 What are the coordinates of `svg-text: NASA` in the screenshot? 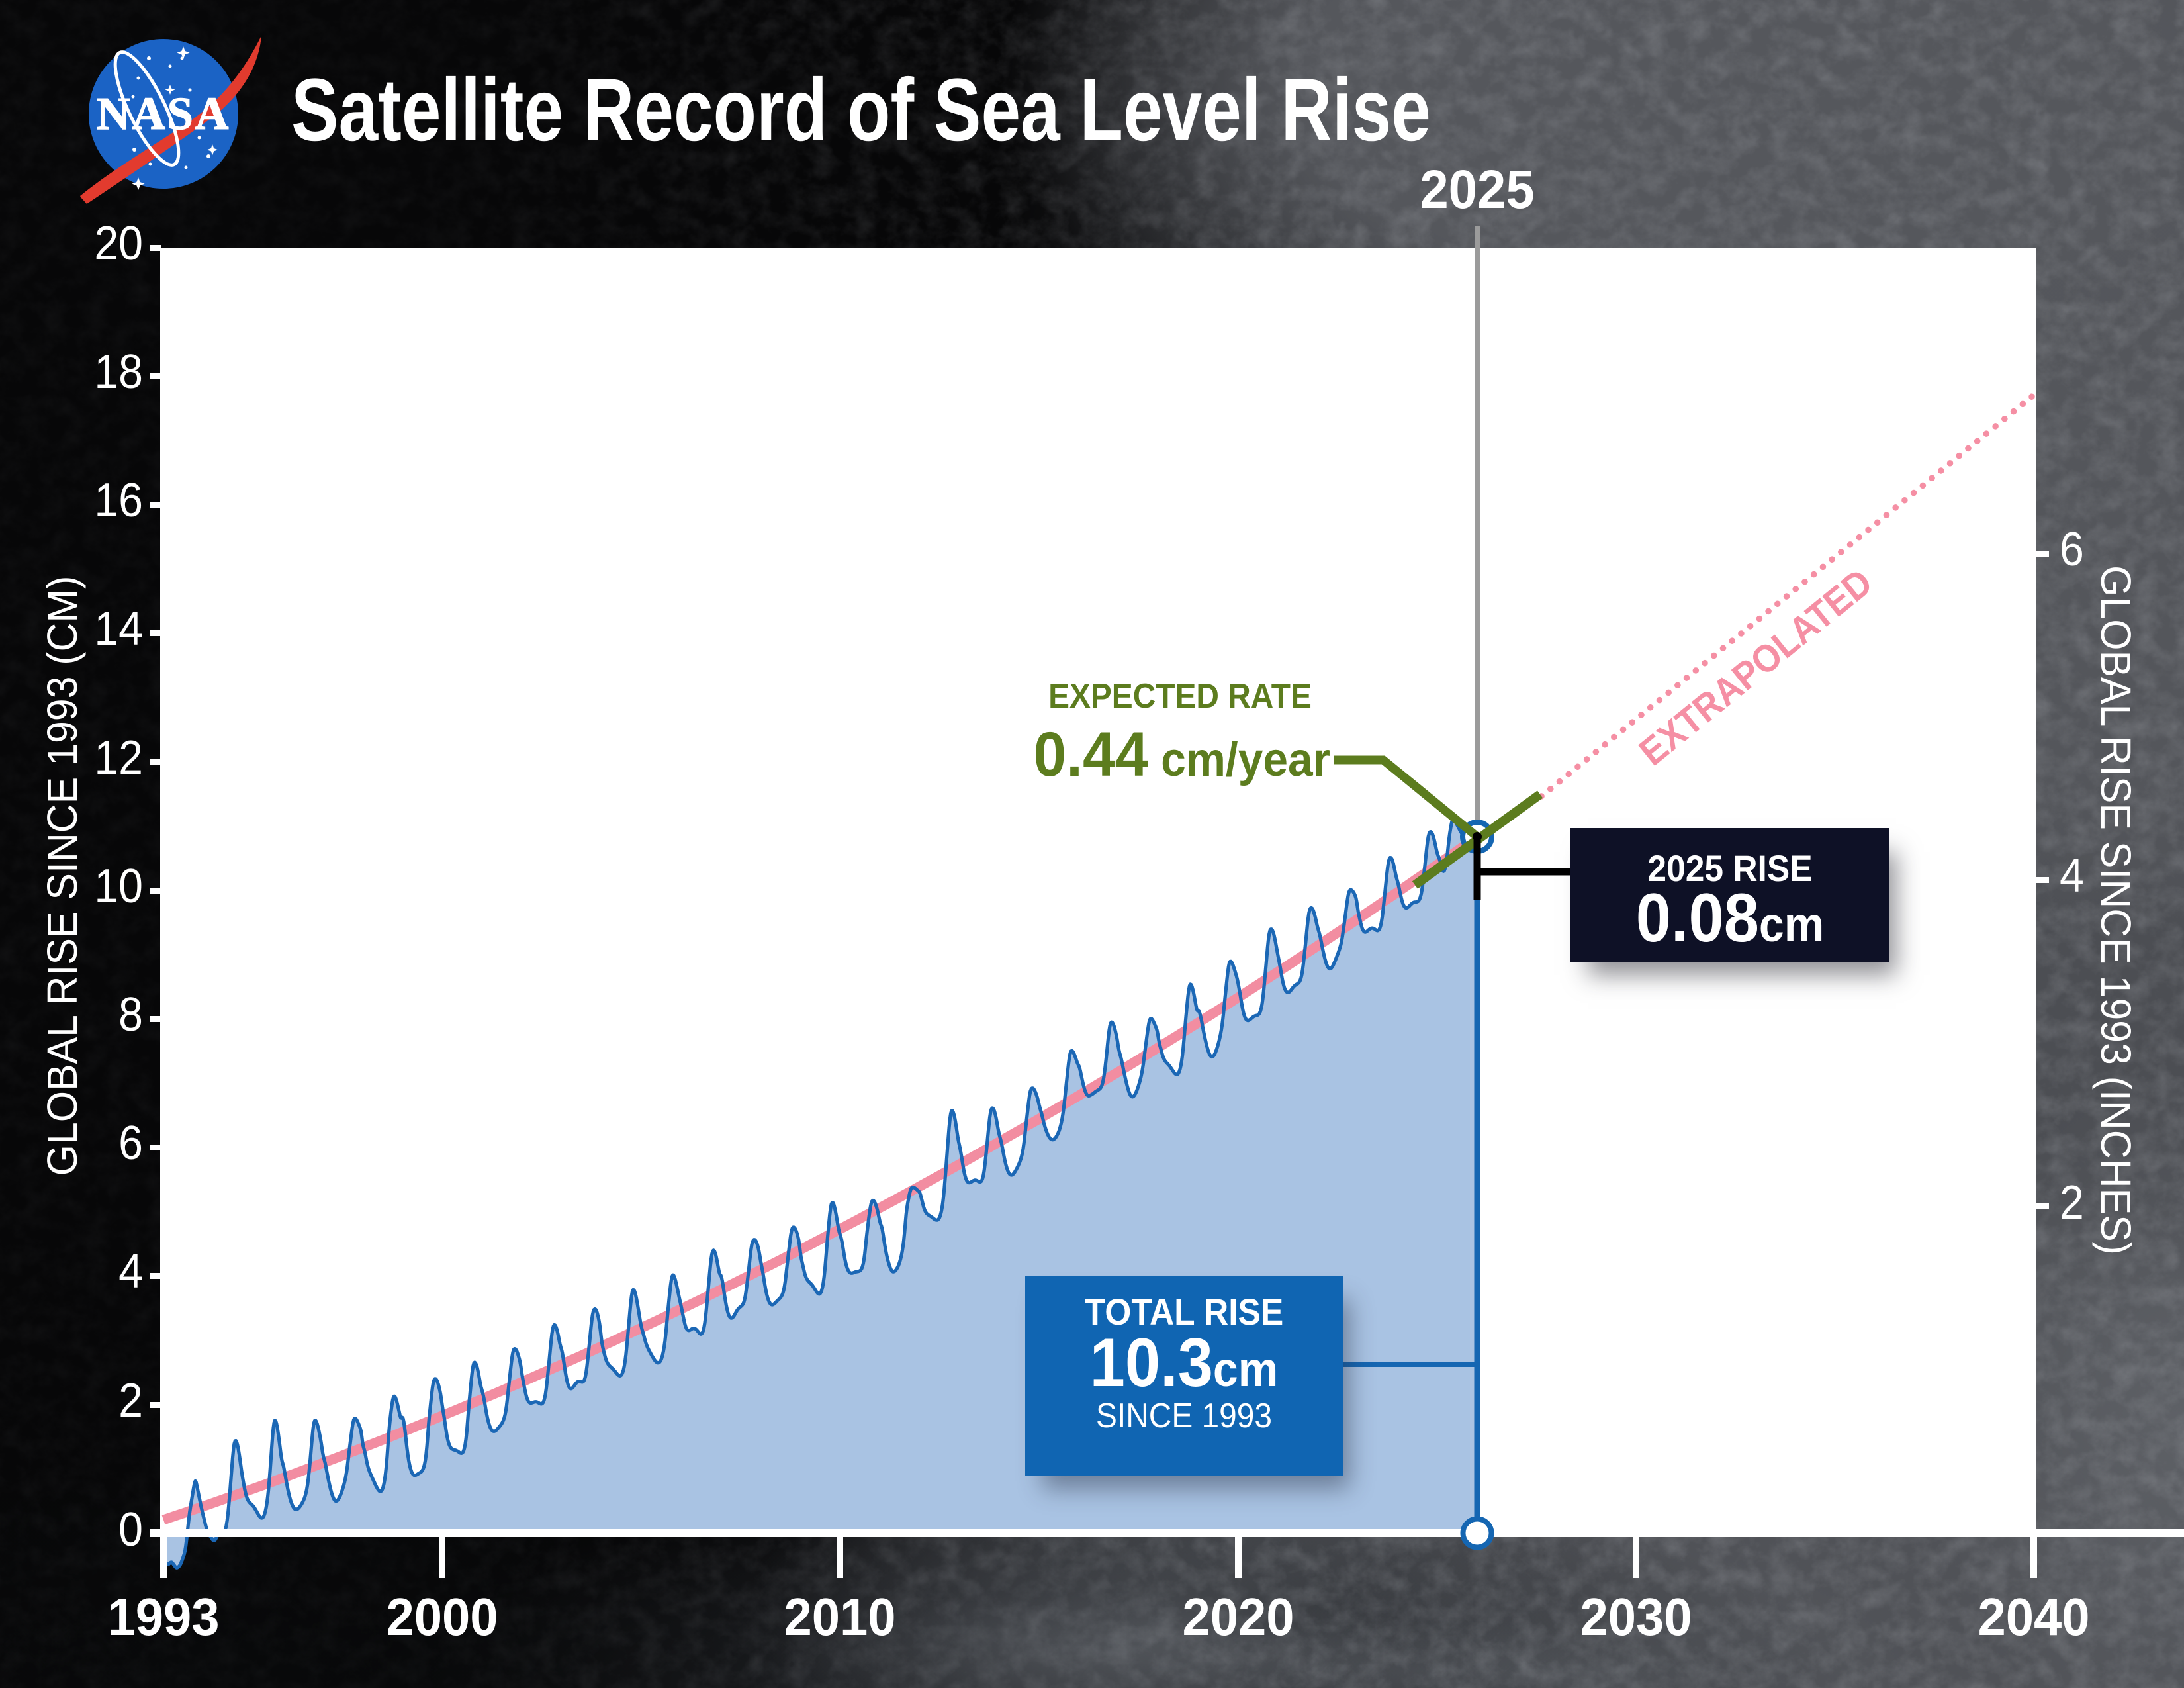 It's located at (164, 114).